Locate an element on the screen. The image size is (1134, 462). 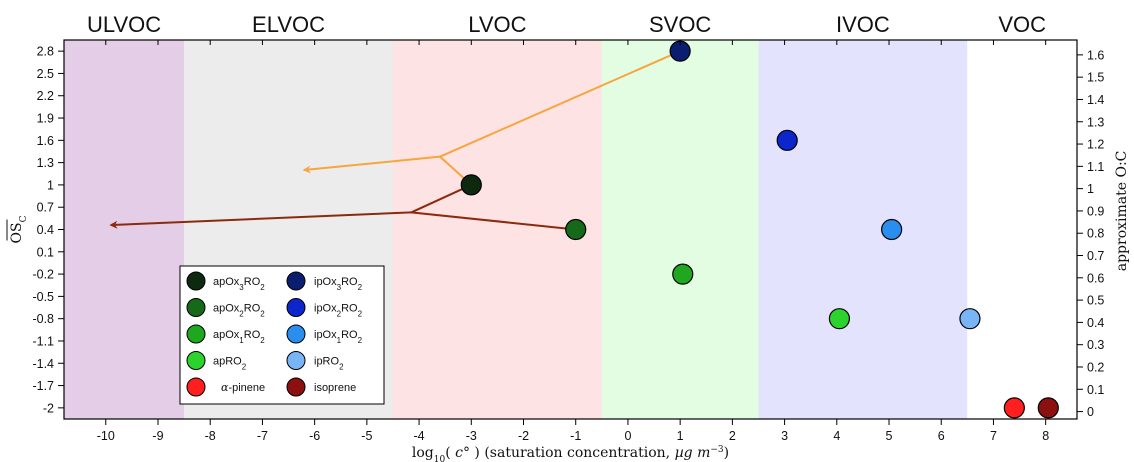
x-tick-label: -5 is located at coordinates (366, 436).